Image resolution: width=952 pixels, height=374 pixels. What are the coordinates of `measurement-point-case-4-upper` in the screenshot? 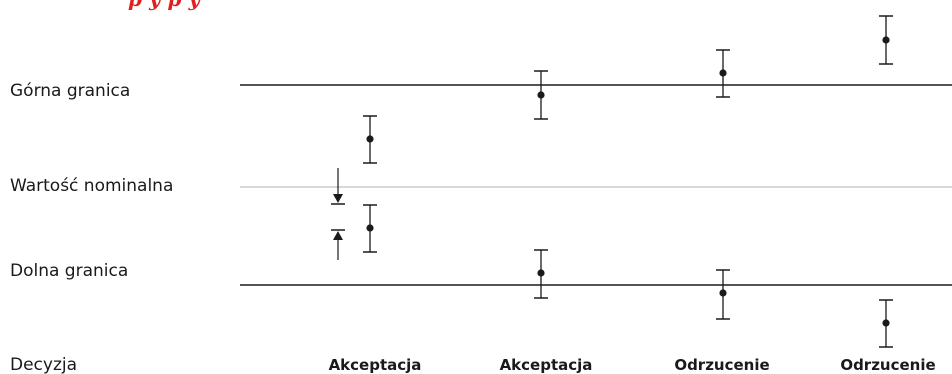 It's located at (886, 40).